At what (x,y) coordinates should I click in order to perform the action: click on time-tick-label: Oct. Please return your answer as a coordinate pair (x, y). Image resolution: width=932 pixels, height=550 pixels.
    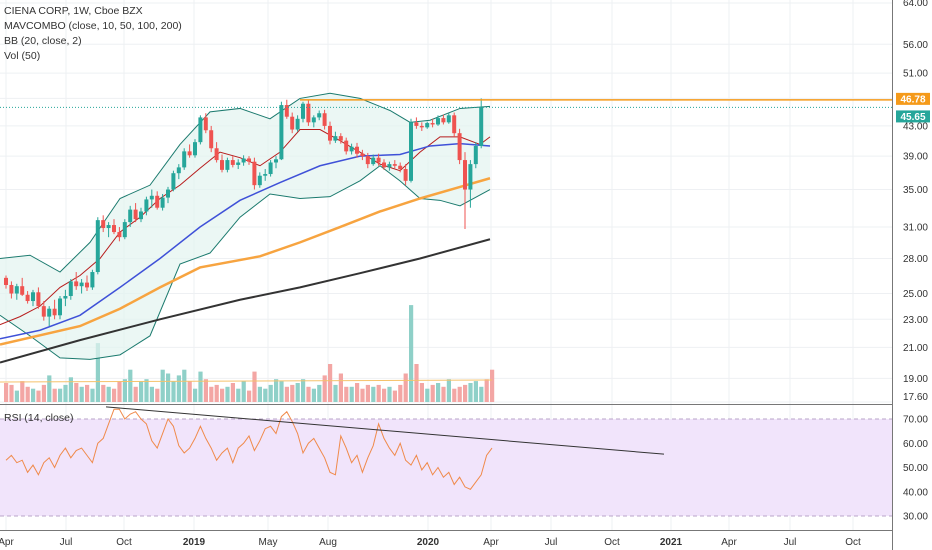
    Looking at the image, I should click on (853, 542).